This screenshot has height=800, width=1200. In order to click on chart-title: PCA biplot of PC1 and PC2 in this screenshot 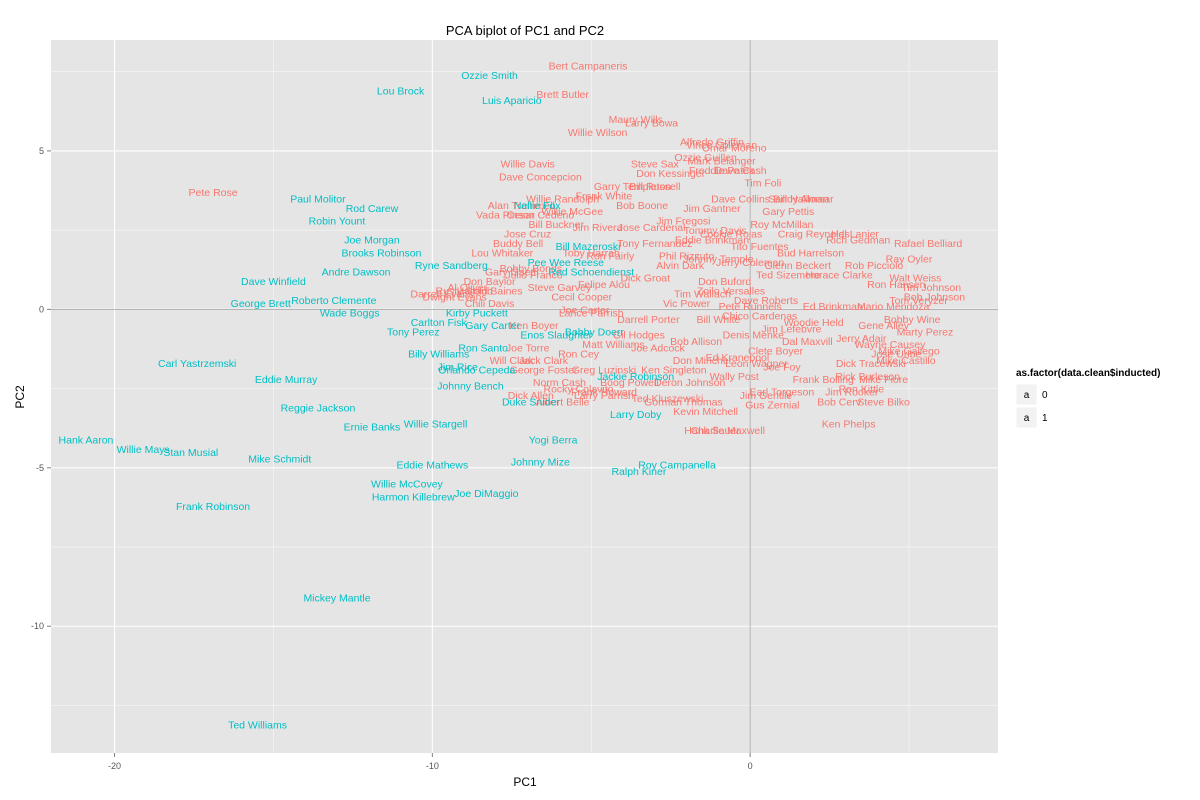, I will do `click(525, 30)`.